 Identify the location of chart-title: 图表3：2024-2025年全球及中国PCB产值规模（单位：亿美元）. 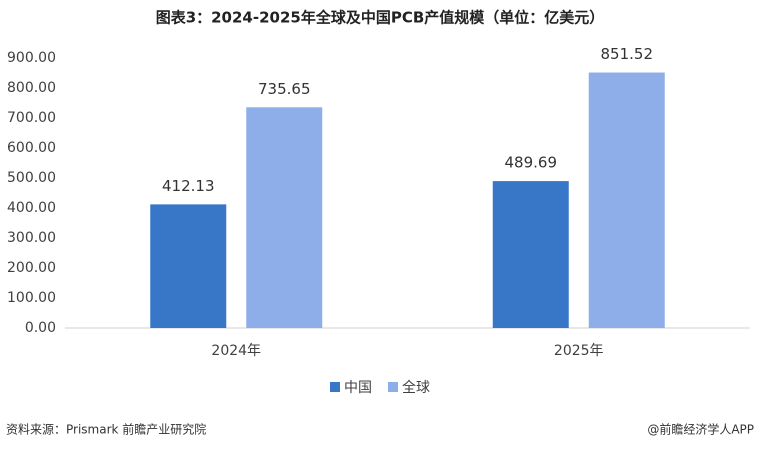
(380, 18).